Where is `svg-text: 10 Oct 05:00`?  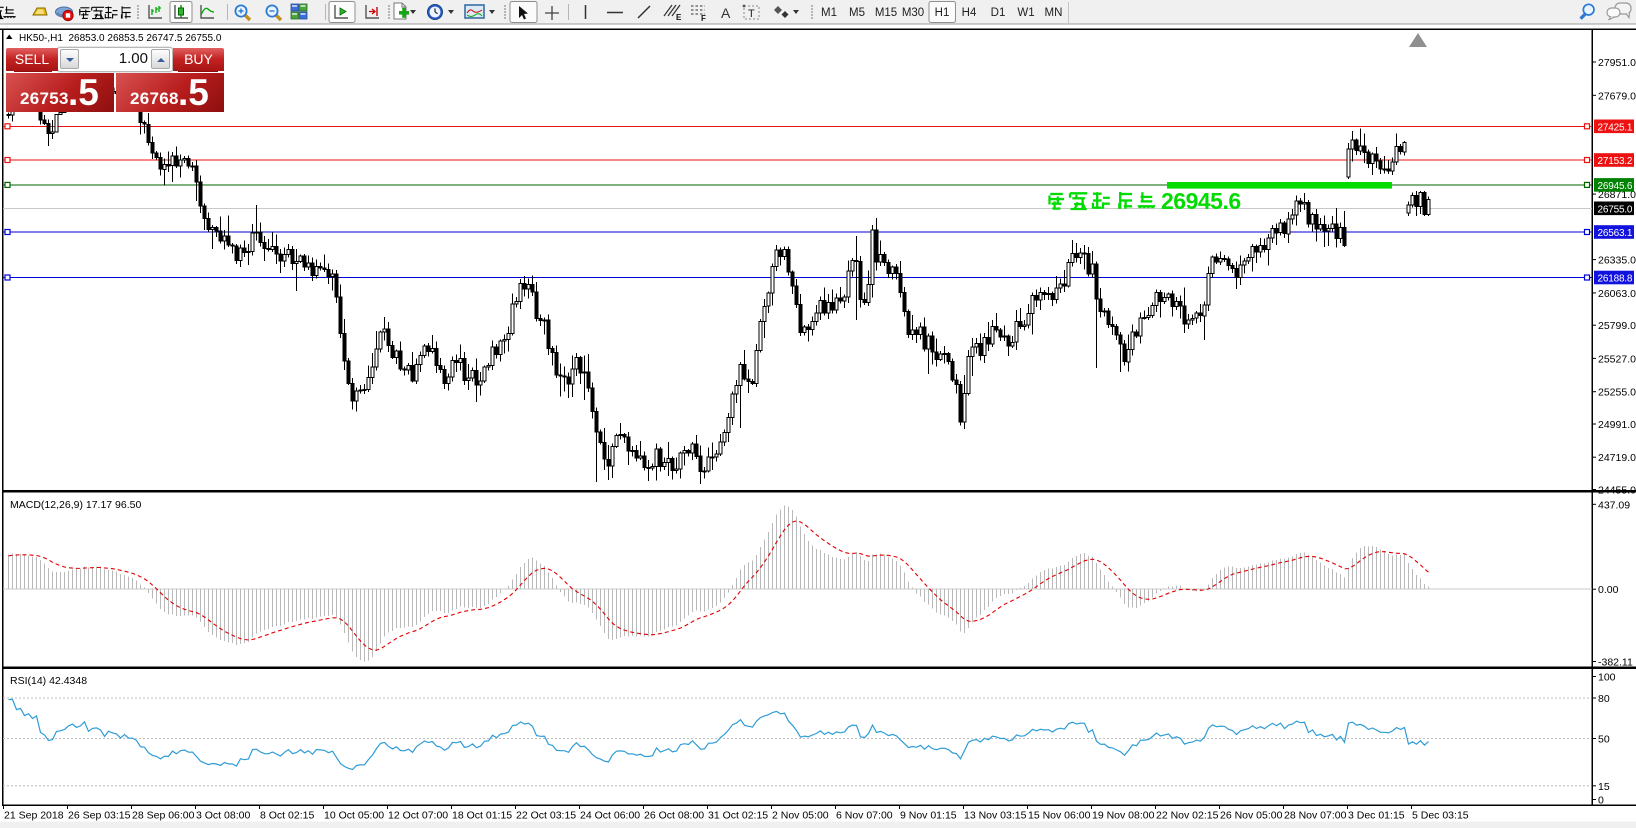 svg-text: 10 Oct 05:00 is located at coordinates (354, 816).